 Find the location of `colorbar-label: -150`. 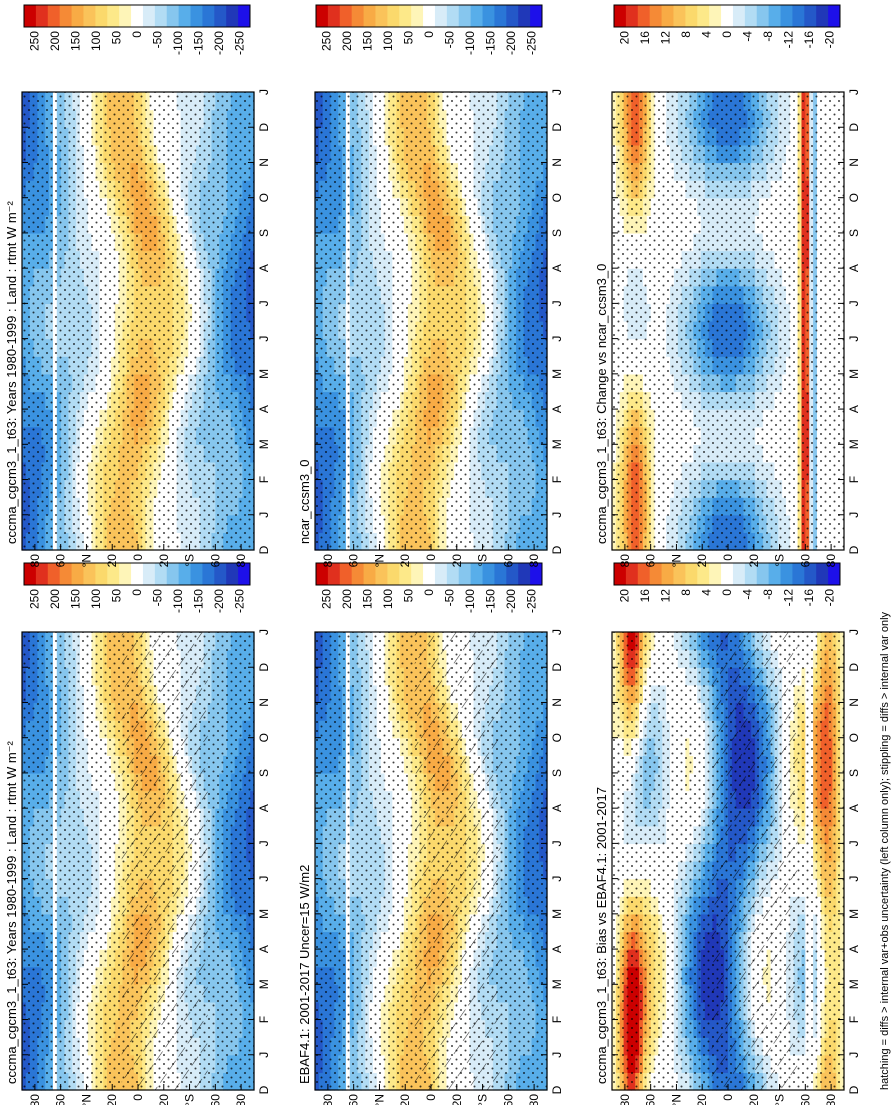

colorbar-label: -150 is located at coordinates (199, 601).